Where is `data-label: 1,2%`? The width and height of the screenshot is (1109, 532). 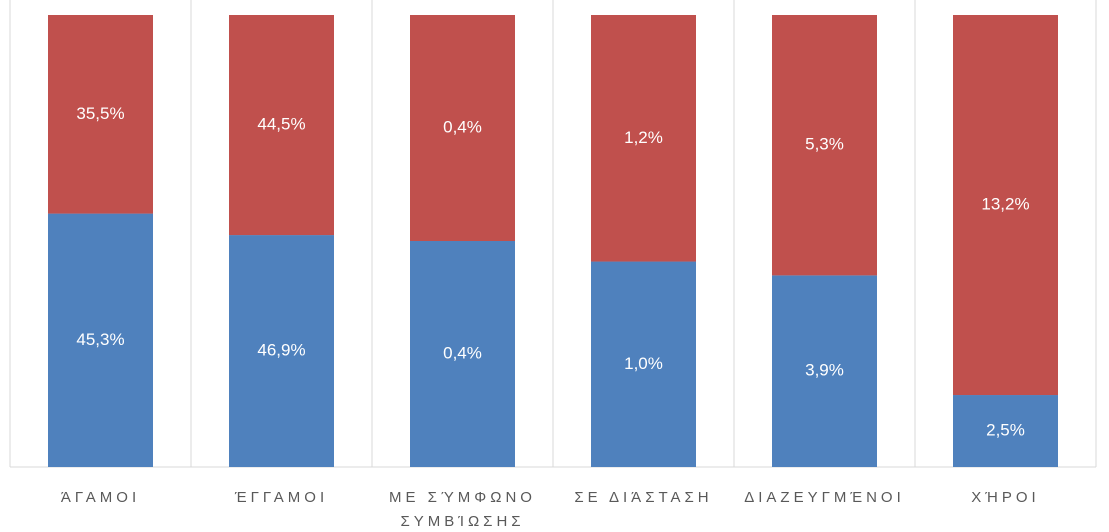
data-label: 1,2% is located at coordinates (643, 137).